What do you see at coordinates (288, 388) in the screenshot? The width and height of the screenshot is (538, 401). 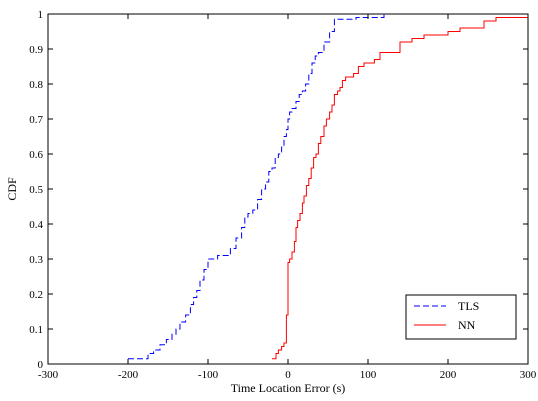 I see `x-axis-label: Time Location Error (s)` at bounding box center [288, 388].